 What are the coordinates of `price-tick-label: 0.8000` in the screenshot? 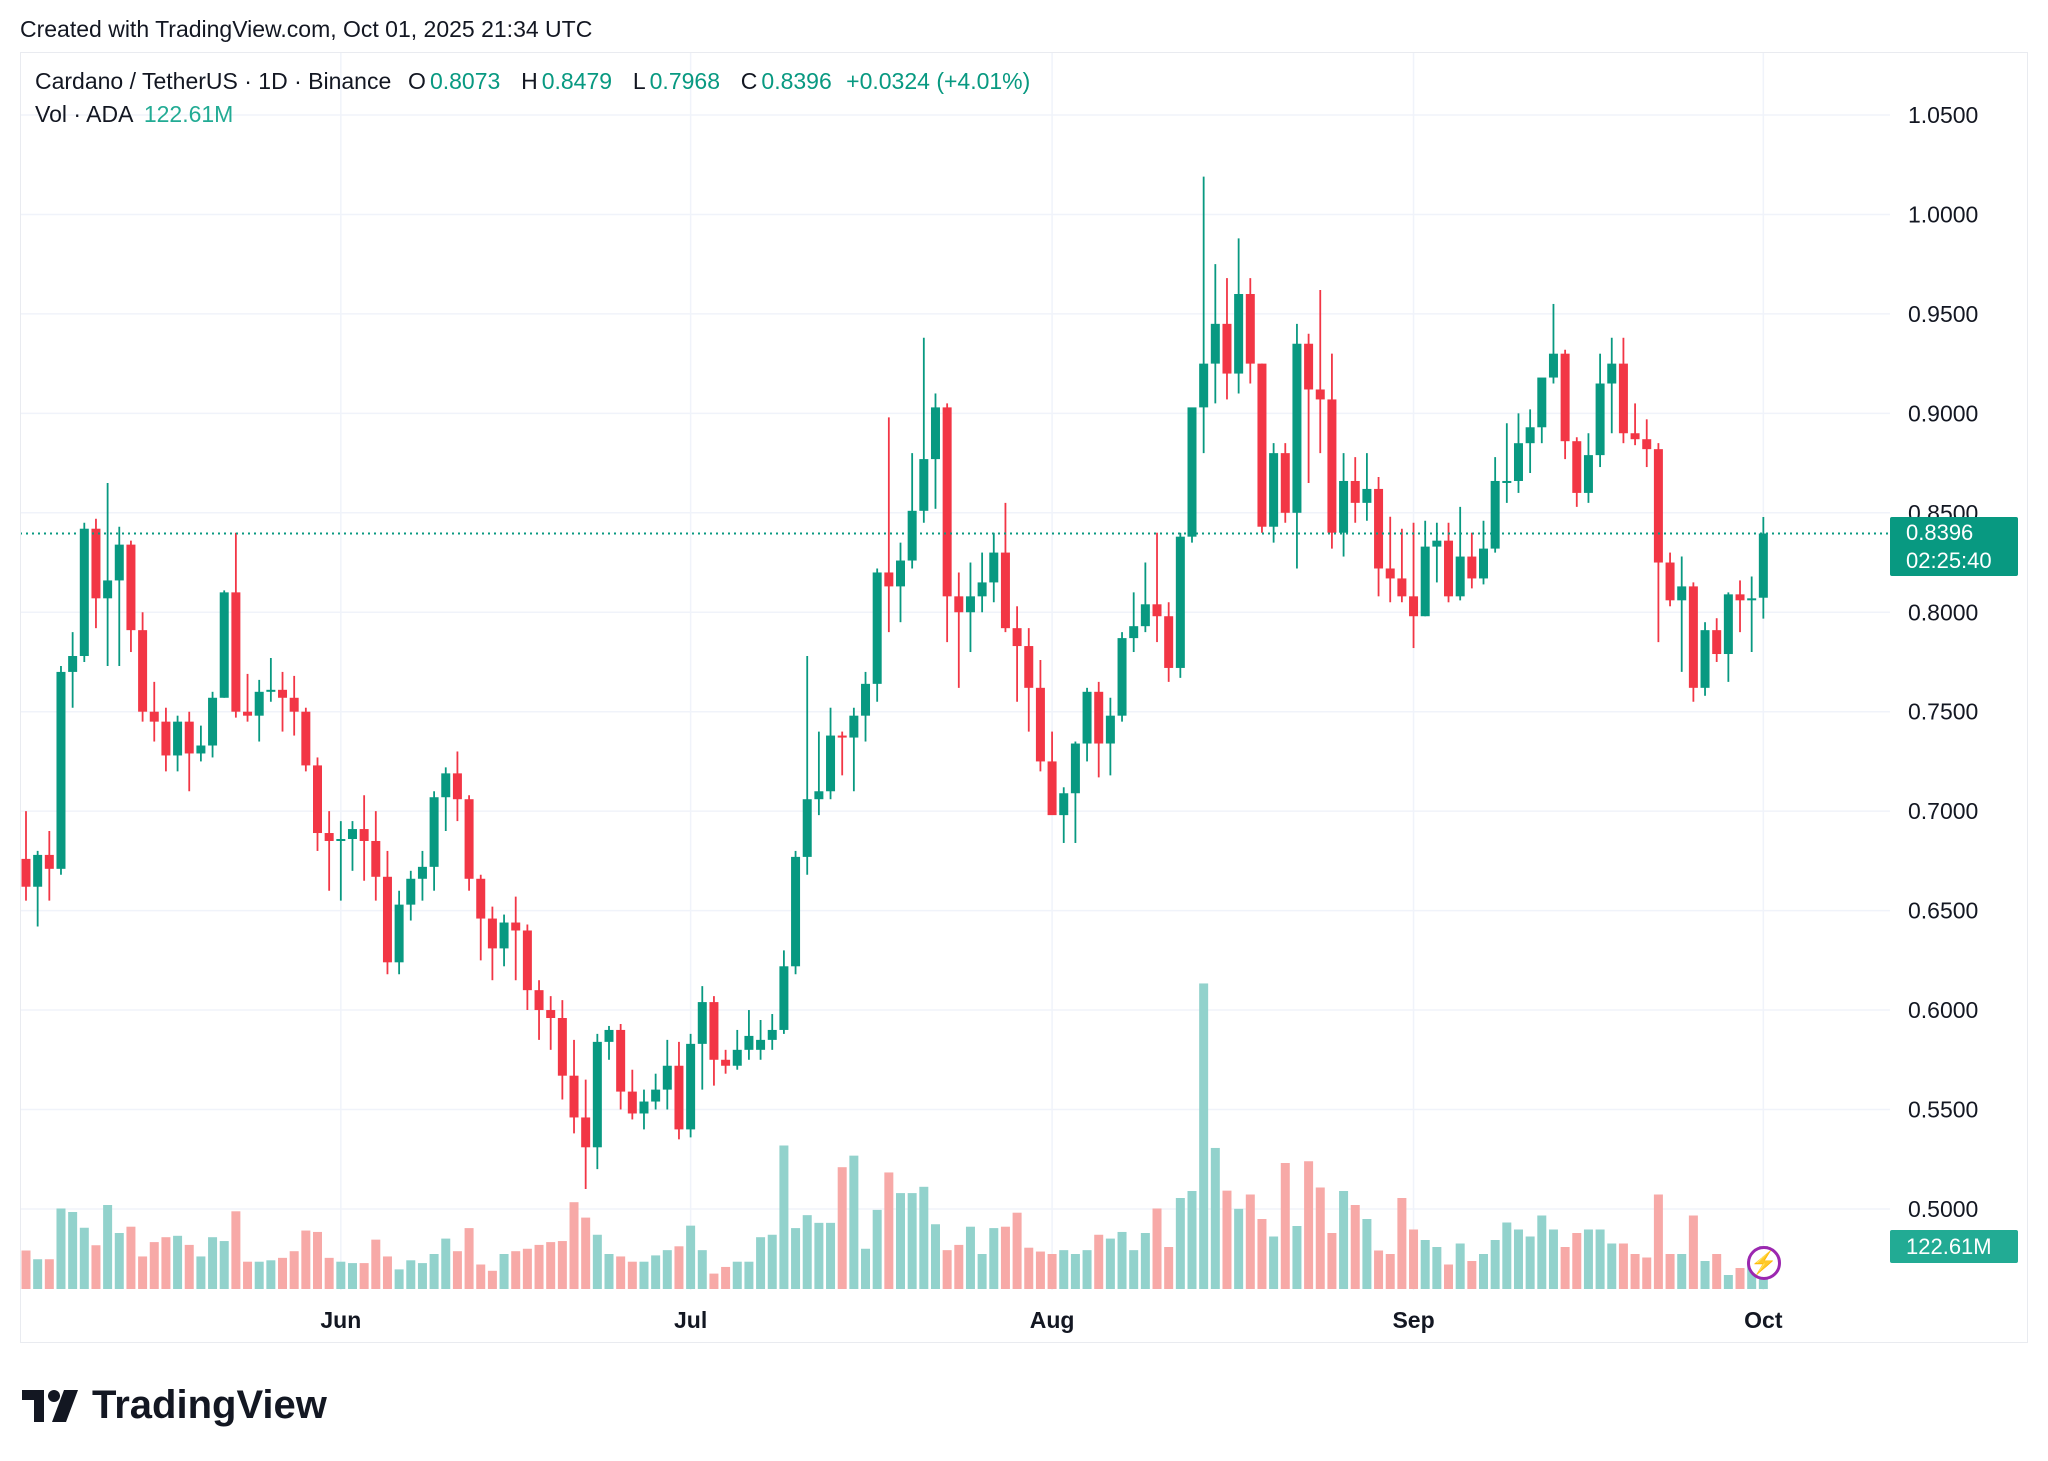 It's located at (1943, 612).